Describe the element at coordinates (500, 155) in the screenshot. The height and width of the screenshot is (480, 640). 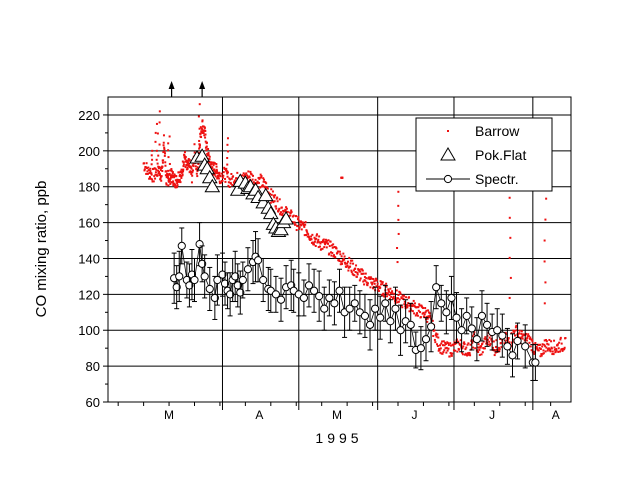
I see `legend-label: Pok.Flat` at that location.